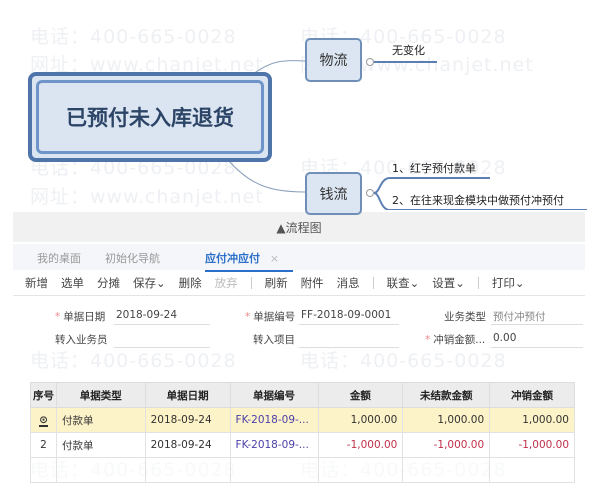 The width and height of the screenshot is (605, 483). Describe the element at coordinates (299, 227) in the screenshot. I see `figure-caption: ▲流程图` at that location.